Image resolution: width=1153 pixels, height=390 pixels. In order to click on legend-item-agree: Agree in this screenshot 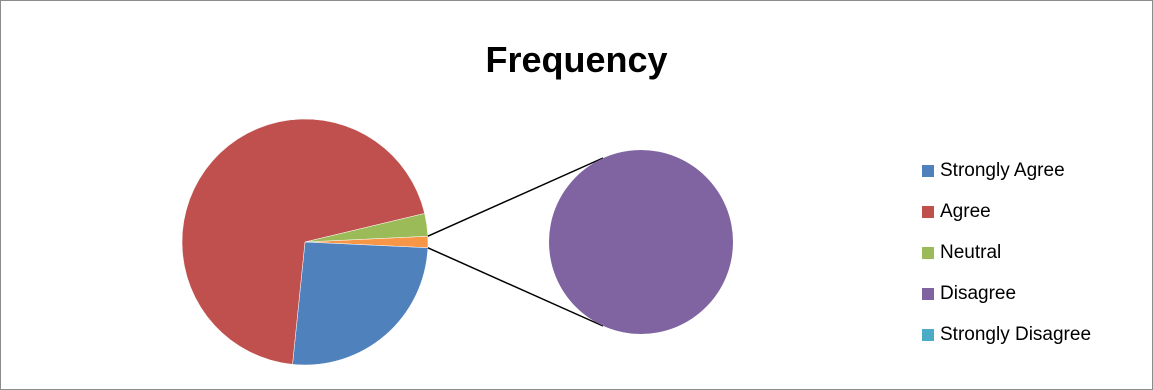, I will do `click(1006, 211)`.